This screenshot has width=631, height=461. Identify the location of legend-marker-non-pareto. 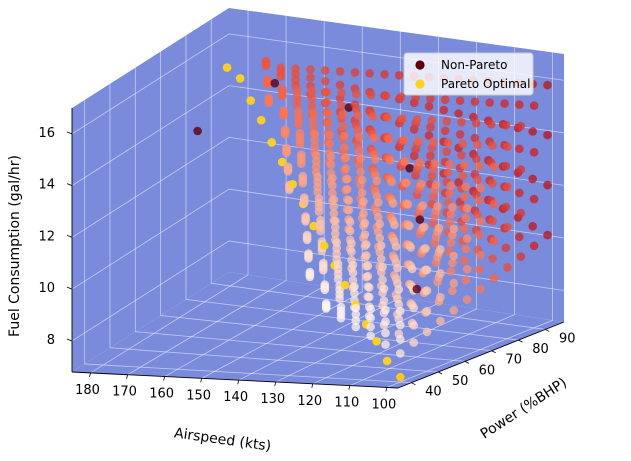
(420, 65).